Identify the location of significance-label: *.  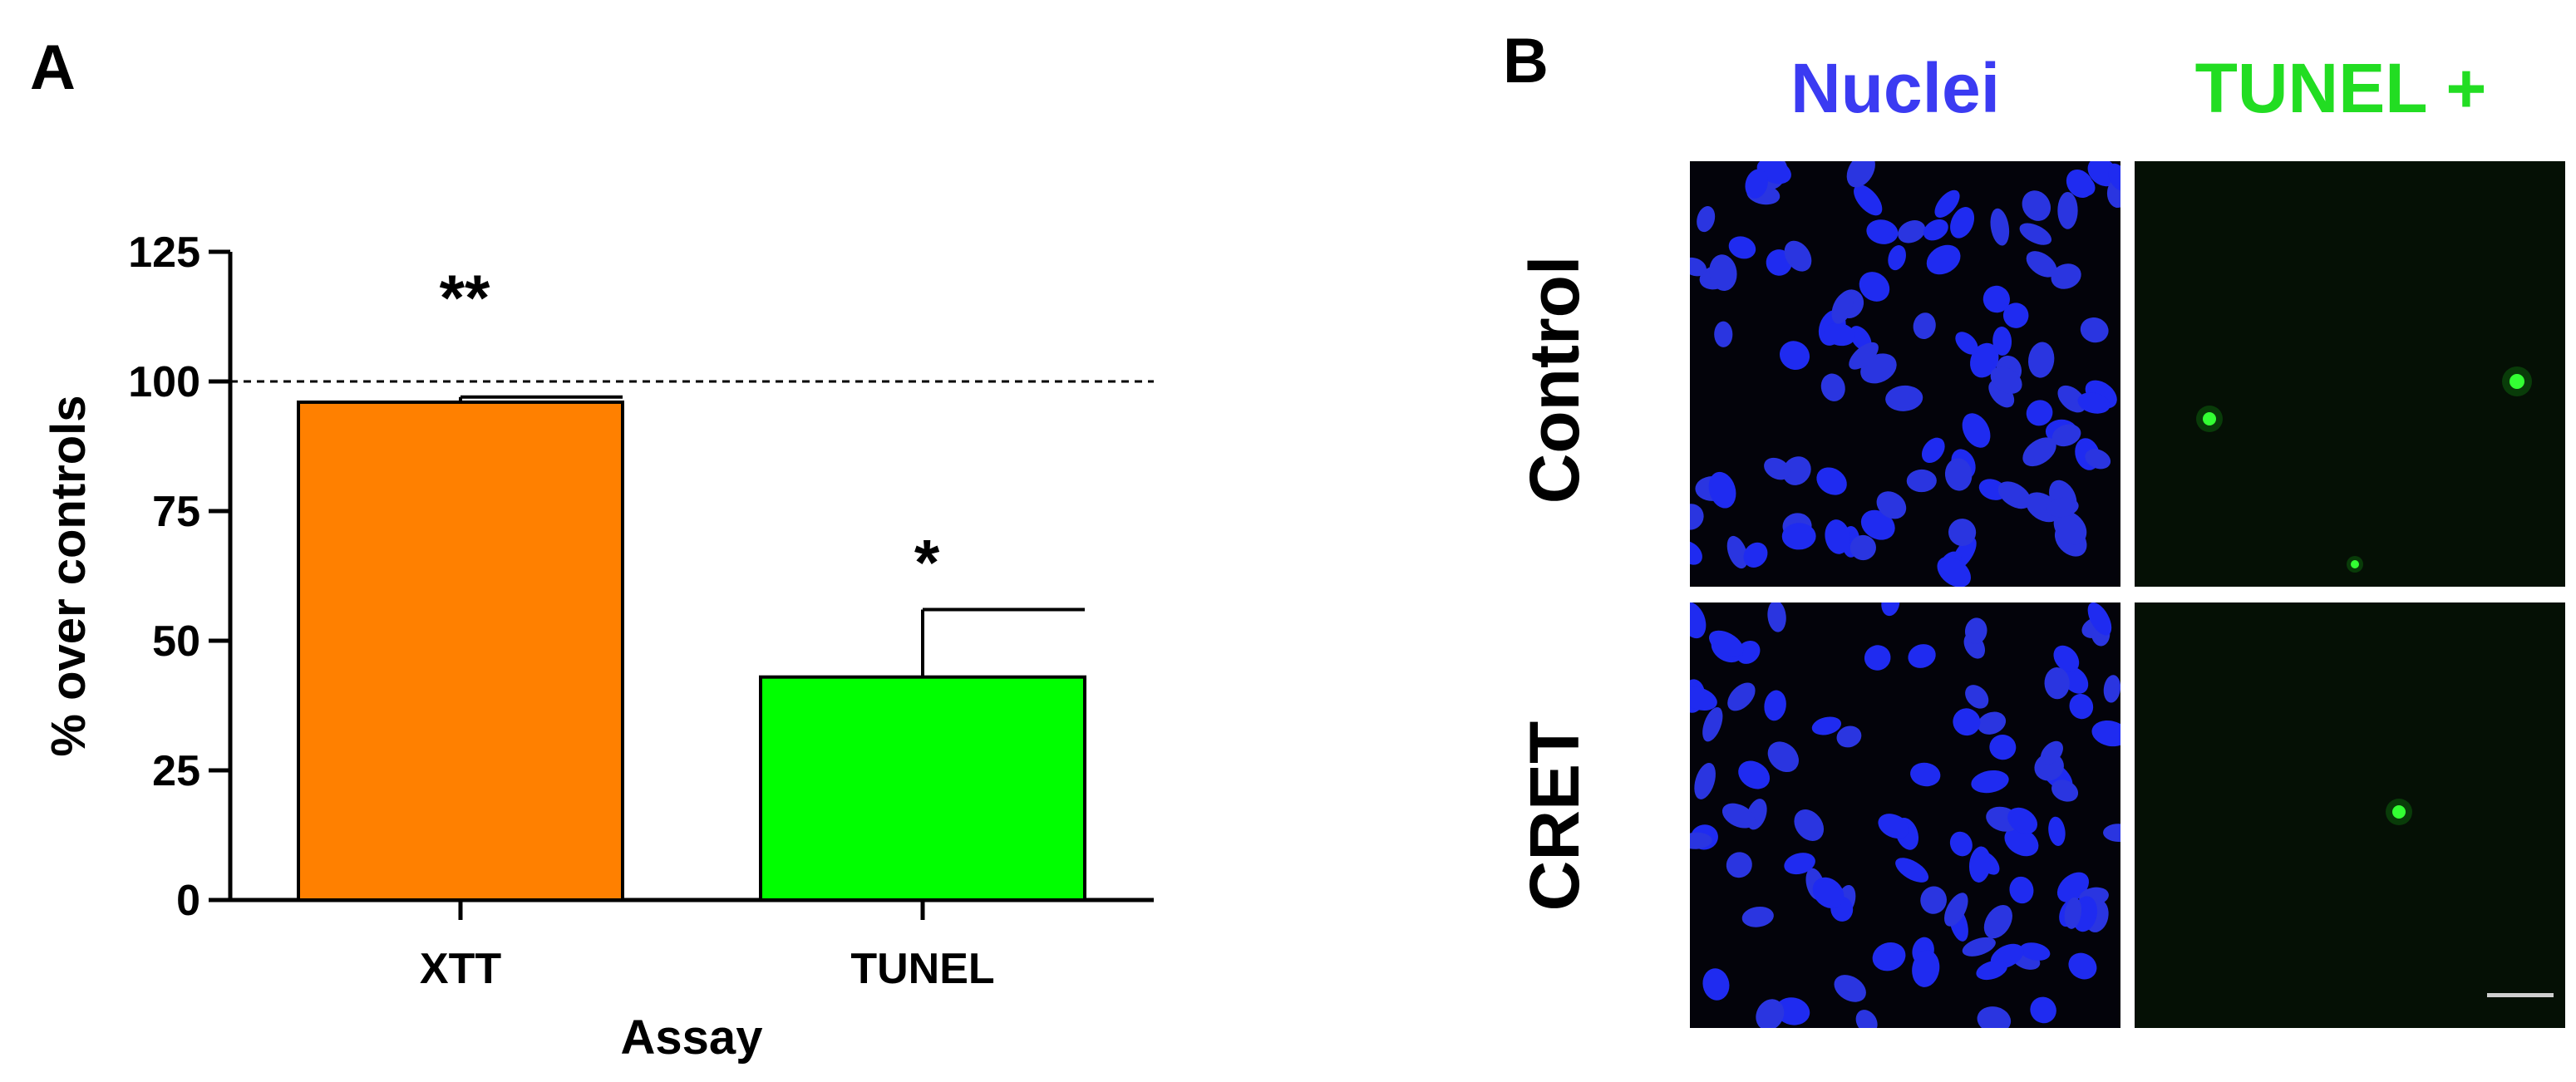
(927, 562).